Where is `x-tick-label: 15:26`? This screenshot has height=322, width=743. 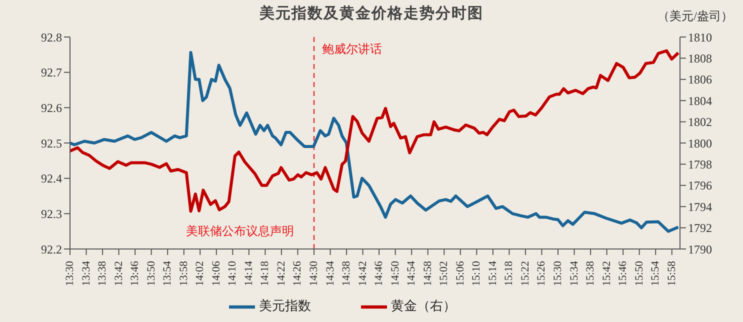 x-tick-label: 15:26 is located at coordinates (542, 273).